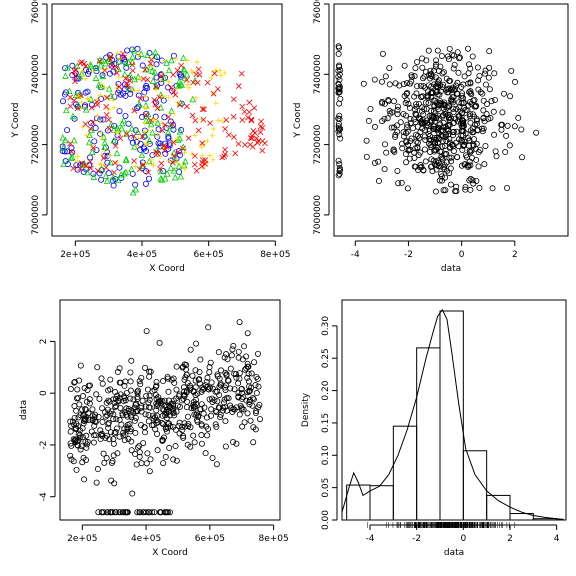 The width and height of the screenshot is (576, 576). Describe the element at coordinates (311, 117) in the screenshot. I see `y-axis: 7000000 7200000 7400000 7600000 Y Coord` at that location.